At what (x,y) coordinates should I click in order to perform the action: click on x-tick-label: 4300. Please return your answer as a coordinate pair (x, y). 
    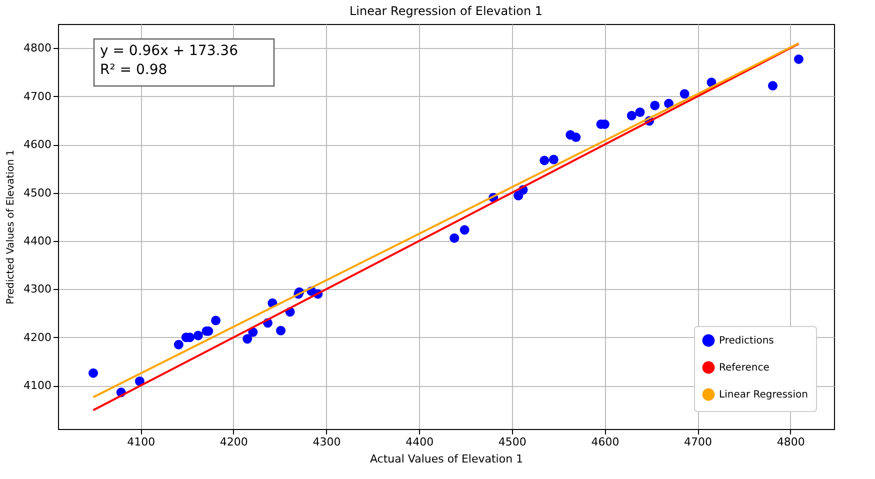
    Looking at the image, I should click on (326, 442).